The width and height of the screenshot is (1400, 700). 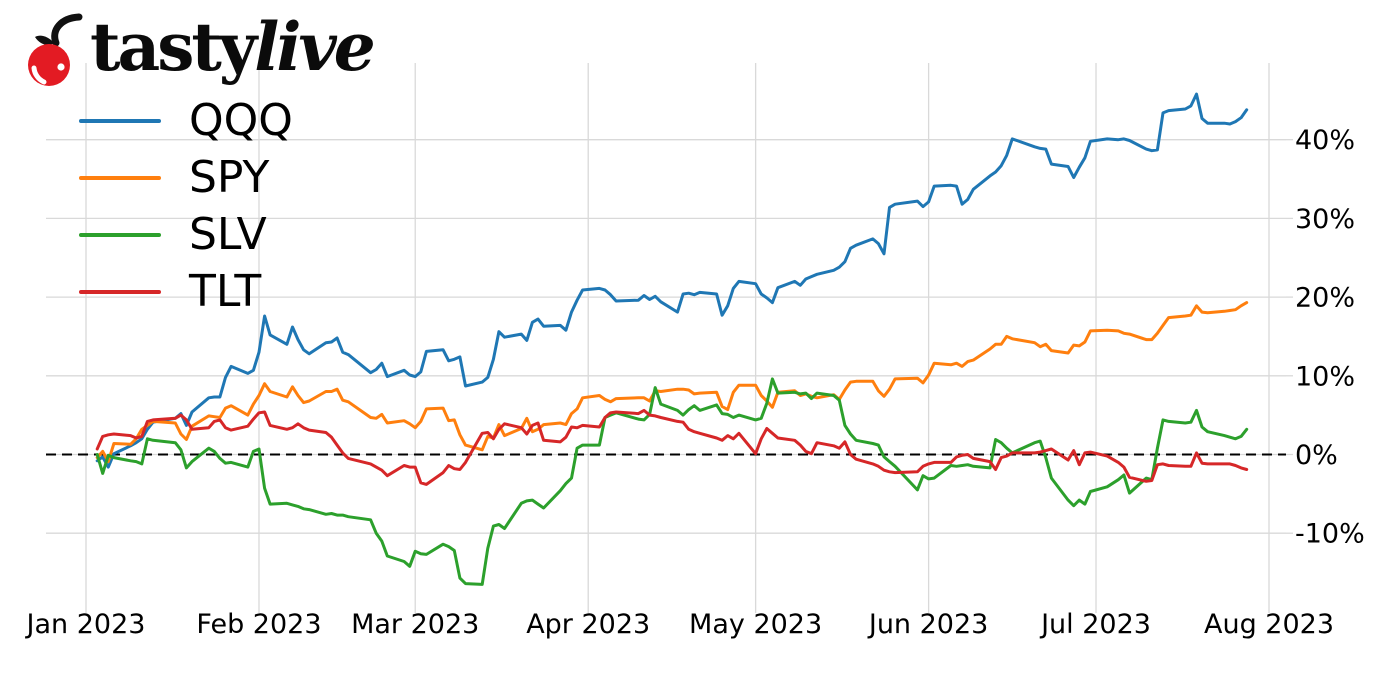 I want to click on x-tick-label: Feb 2023, so click(x=258, y=624).